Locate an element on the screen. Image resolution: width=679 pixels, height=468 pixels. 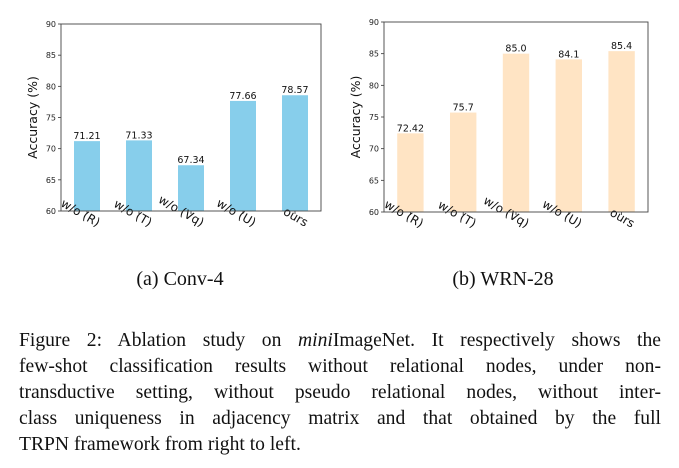
data-label: 71.33 is located at coordinates (138, 135).